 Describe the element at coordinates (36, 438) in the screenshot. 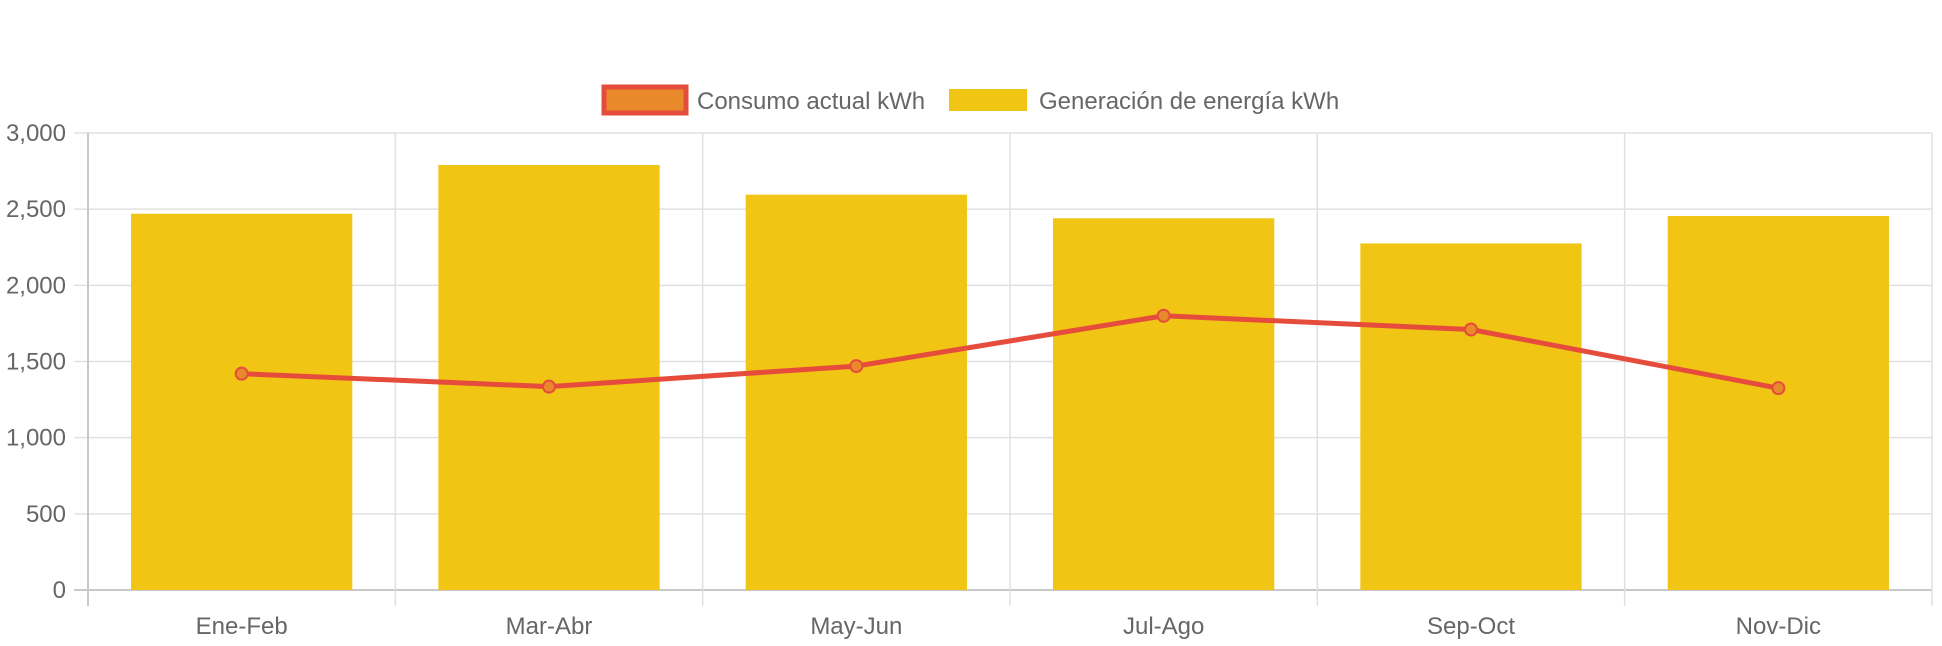

I see `y-tick-label: 1,000` at that location.